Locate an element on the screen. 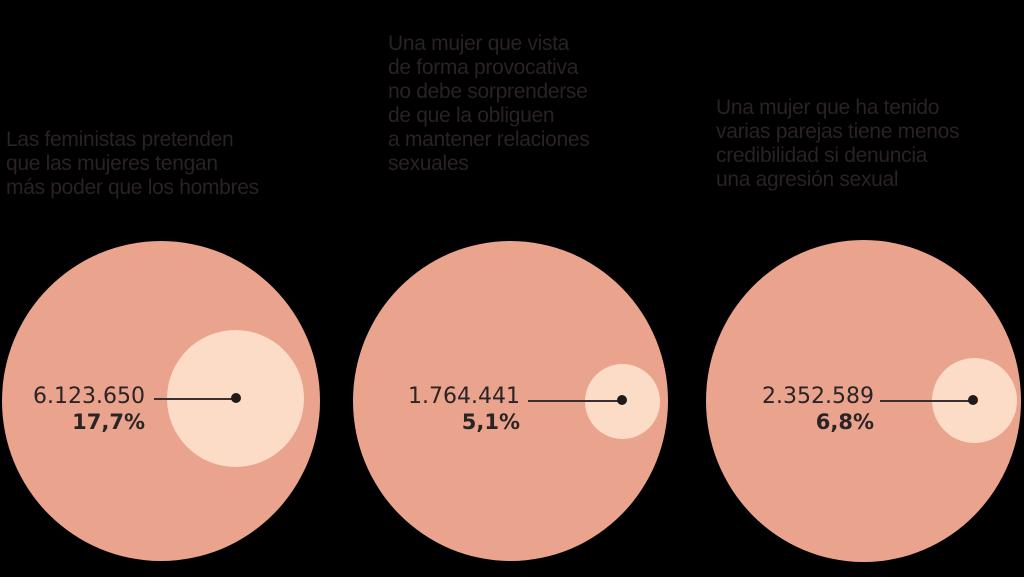 Image resolution: width=1024 pixels, height=577 pixels. count-value: 6.123.650 is located at coordinates (89, 396).